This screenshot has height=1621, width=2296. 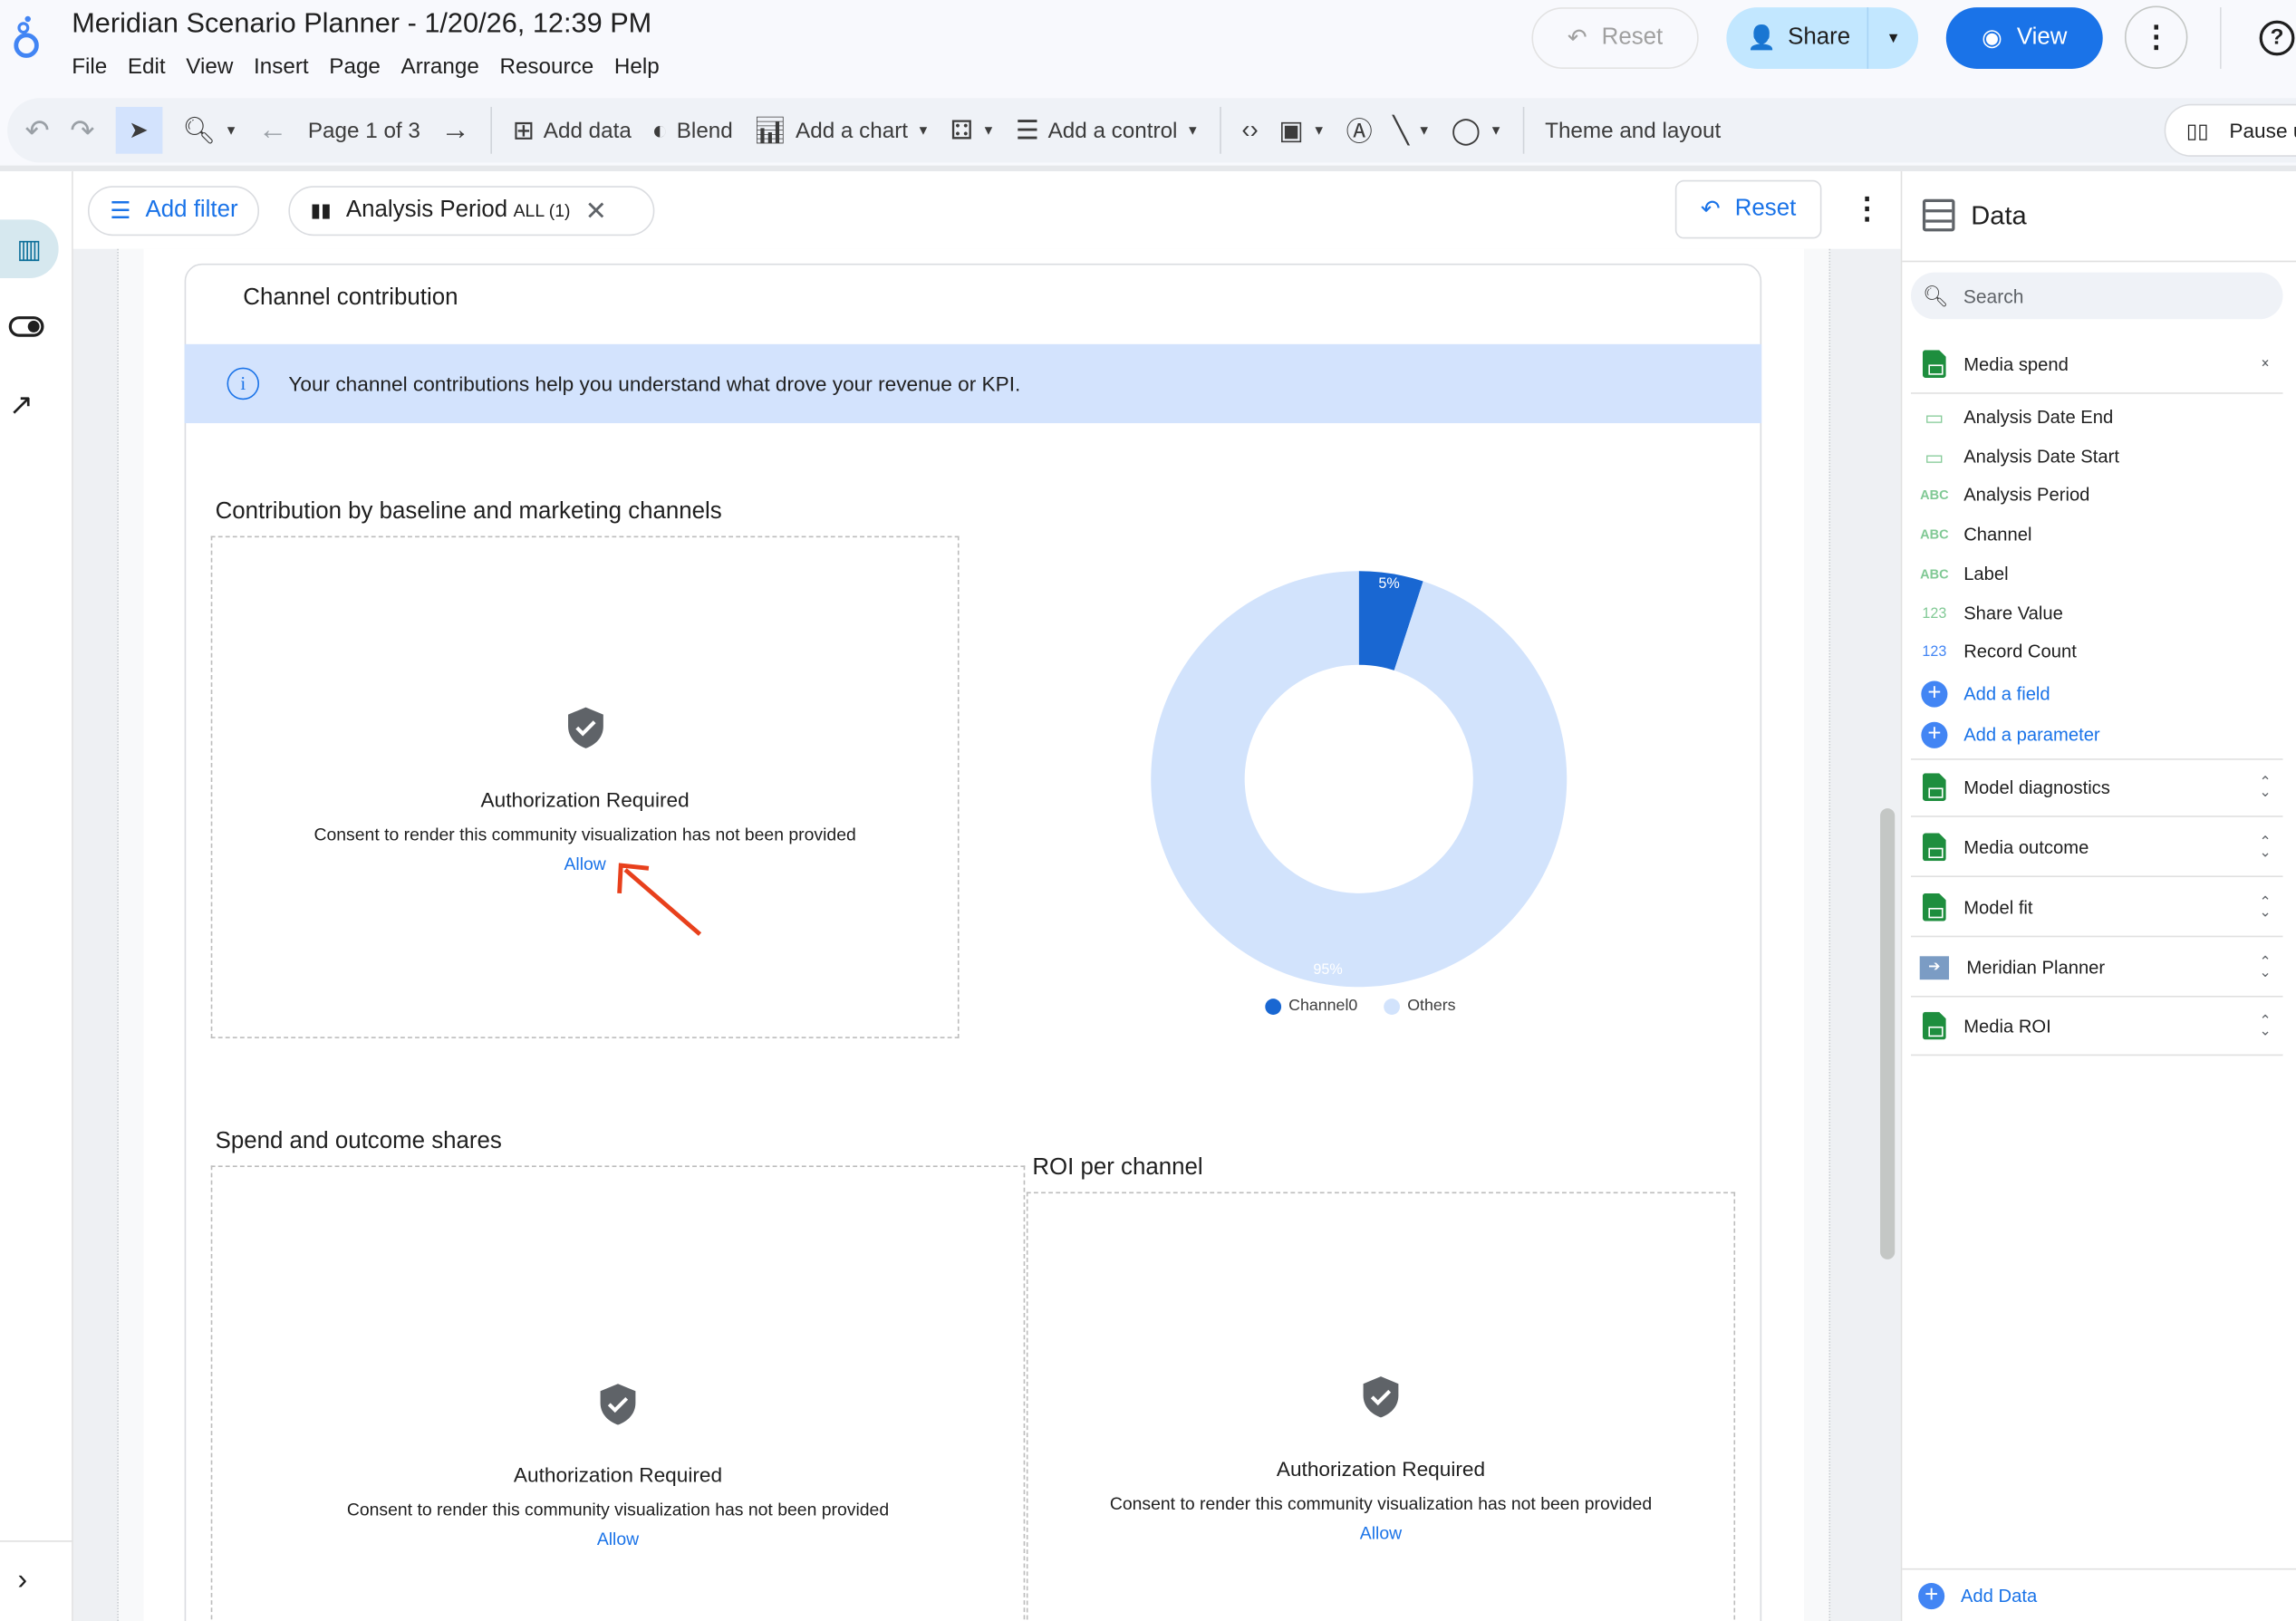 I want to click on data-source-model-diagnostics: Model diagnostics ⌃ ⌄, so click(x=2097, y=787).